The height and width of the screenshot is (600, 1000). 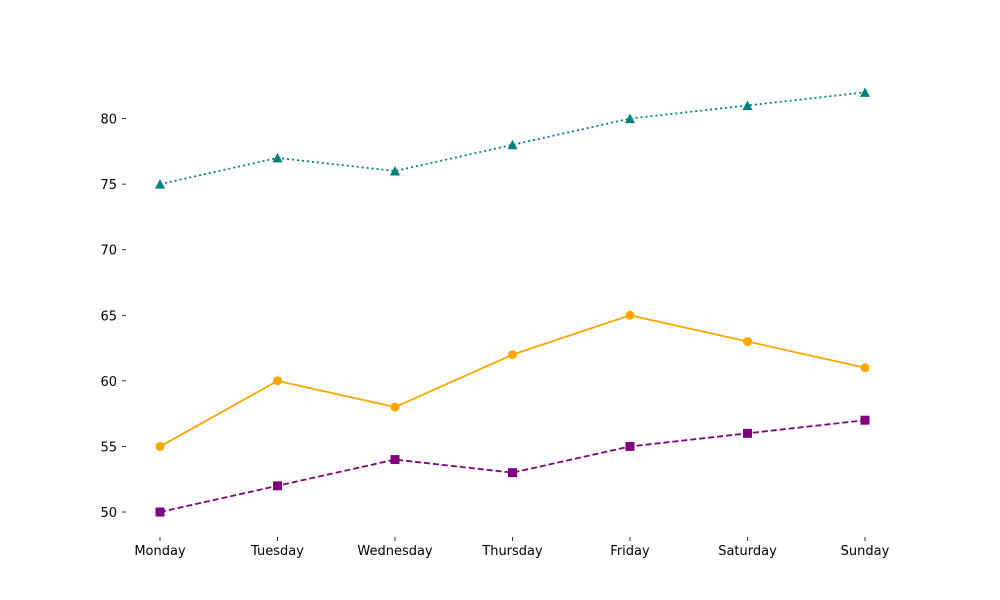 What do you see at coordinates (108, 251) in the screenshot?
I see `y-tick-label: 70` at bounding box center [108, 251].